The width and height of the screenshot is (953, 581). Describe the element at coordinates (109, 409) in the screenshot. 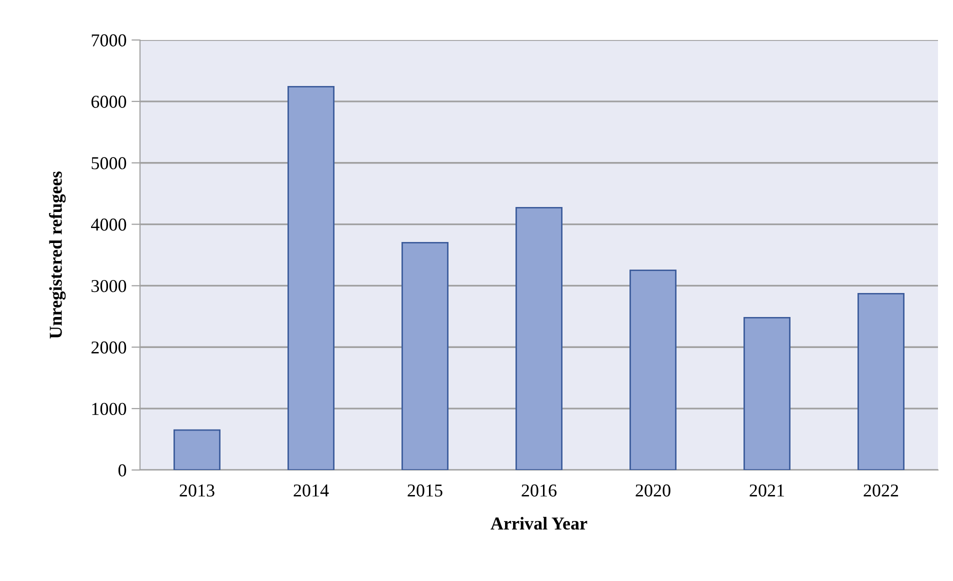

I see `y-tick-label: 1000` at that location.